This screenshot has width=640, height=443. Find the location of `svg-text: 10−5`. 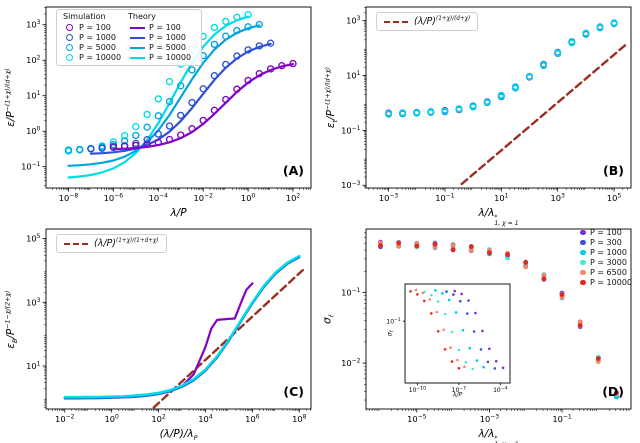

svg-text: 10−5 is located at coordinates (417, 418).